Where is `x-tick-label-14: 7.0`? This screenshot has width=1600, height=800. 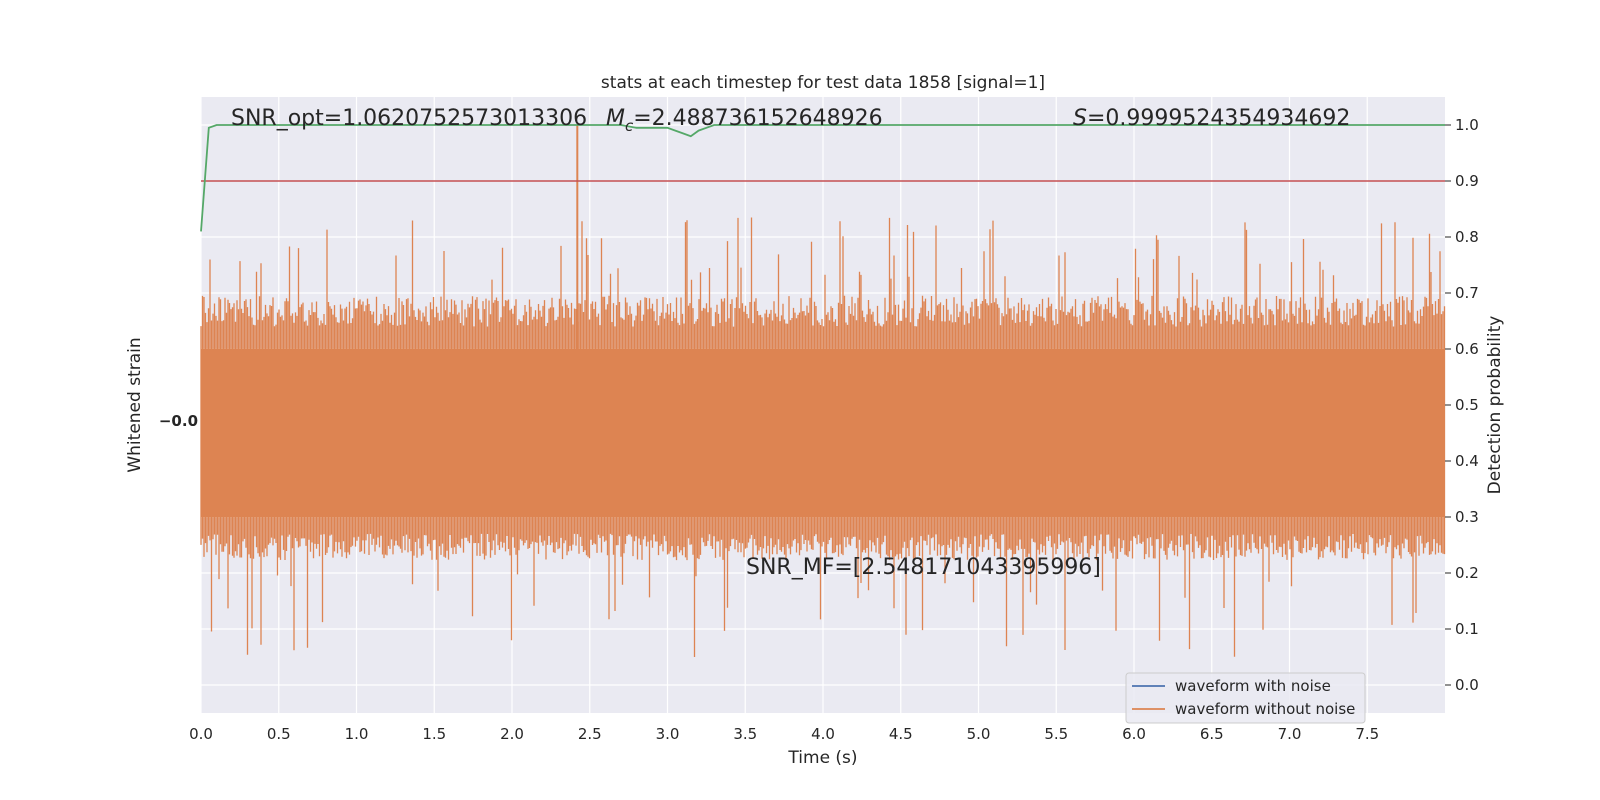 x-tick-label-14: 7.0 is located at coordinates (1290, 734).